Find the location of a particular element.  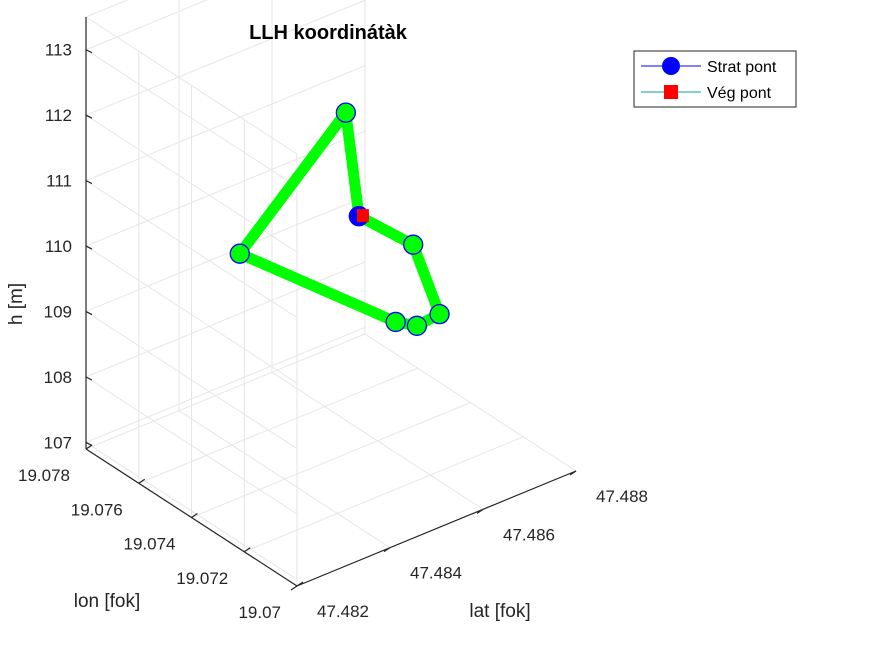

z-tick-label-2: 109 is located at coordinates (58, 312).